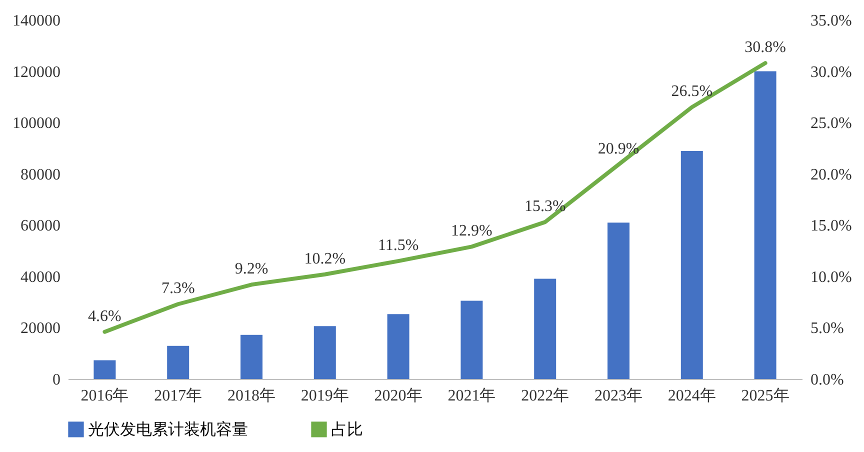 The height and width of the screenshot is (452, 864). What do you see at coordinates (692, 91) in the screenshot?
I see `data-label: 26.5%` at bounding box center [692, 91].